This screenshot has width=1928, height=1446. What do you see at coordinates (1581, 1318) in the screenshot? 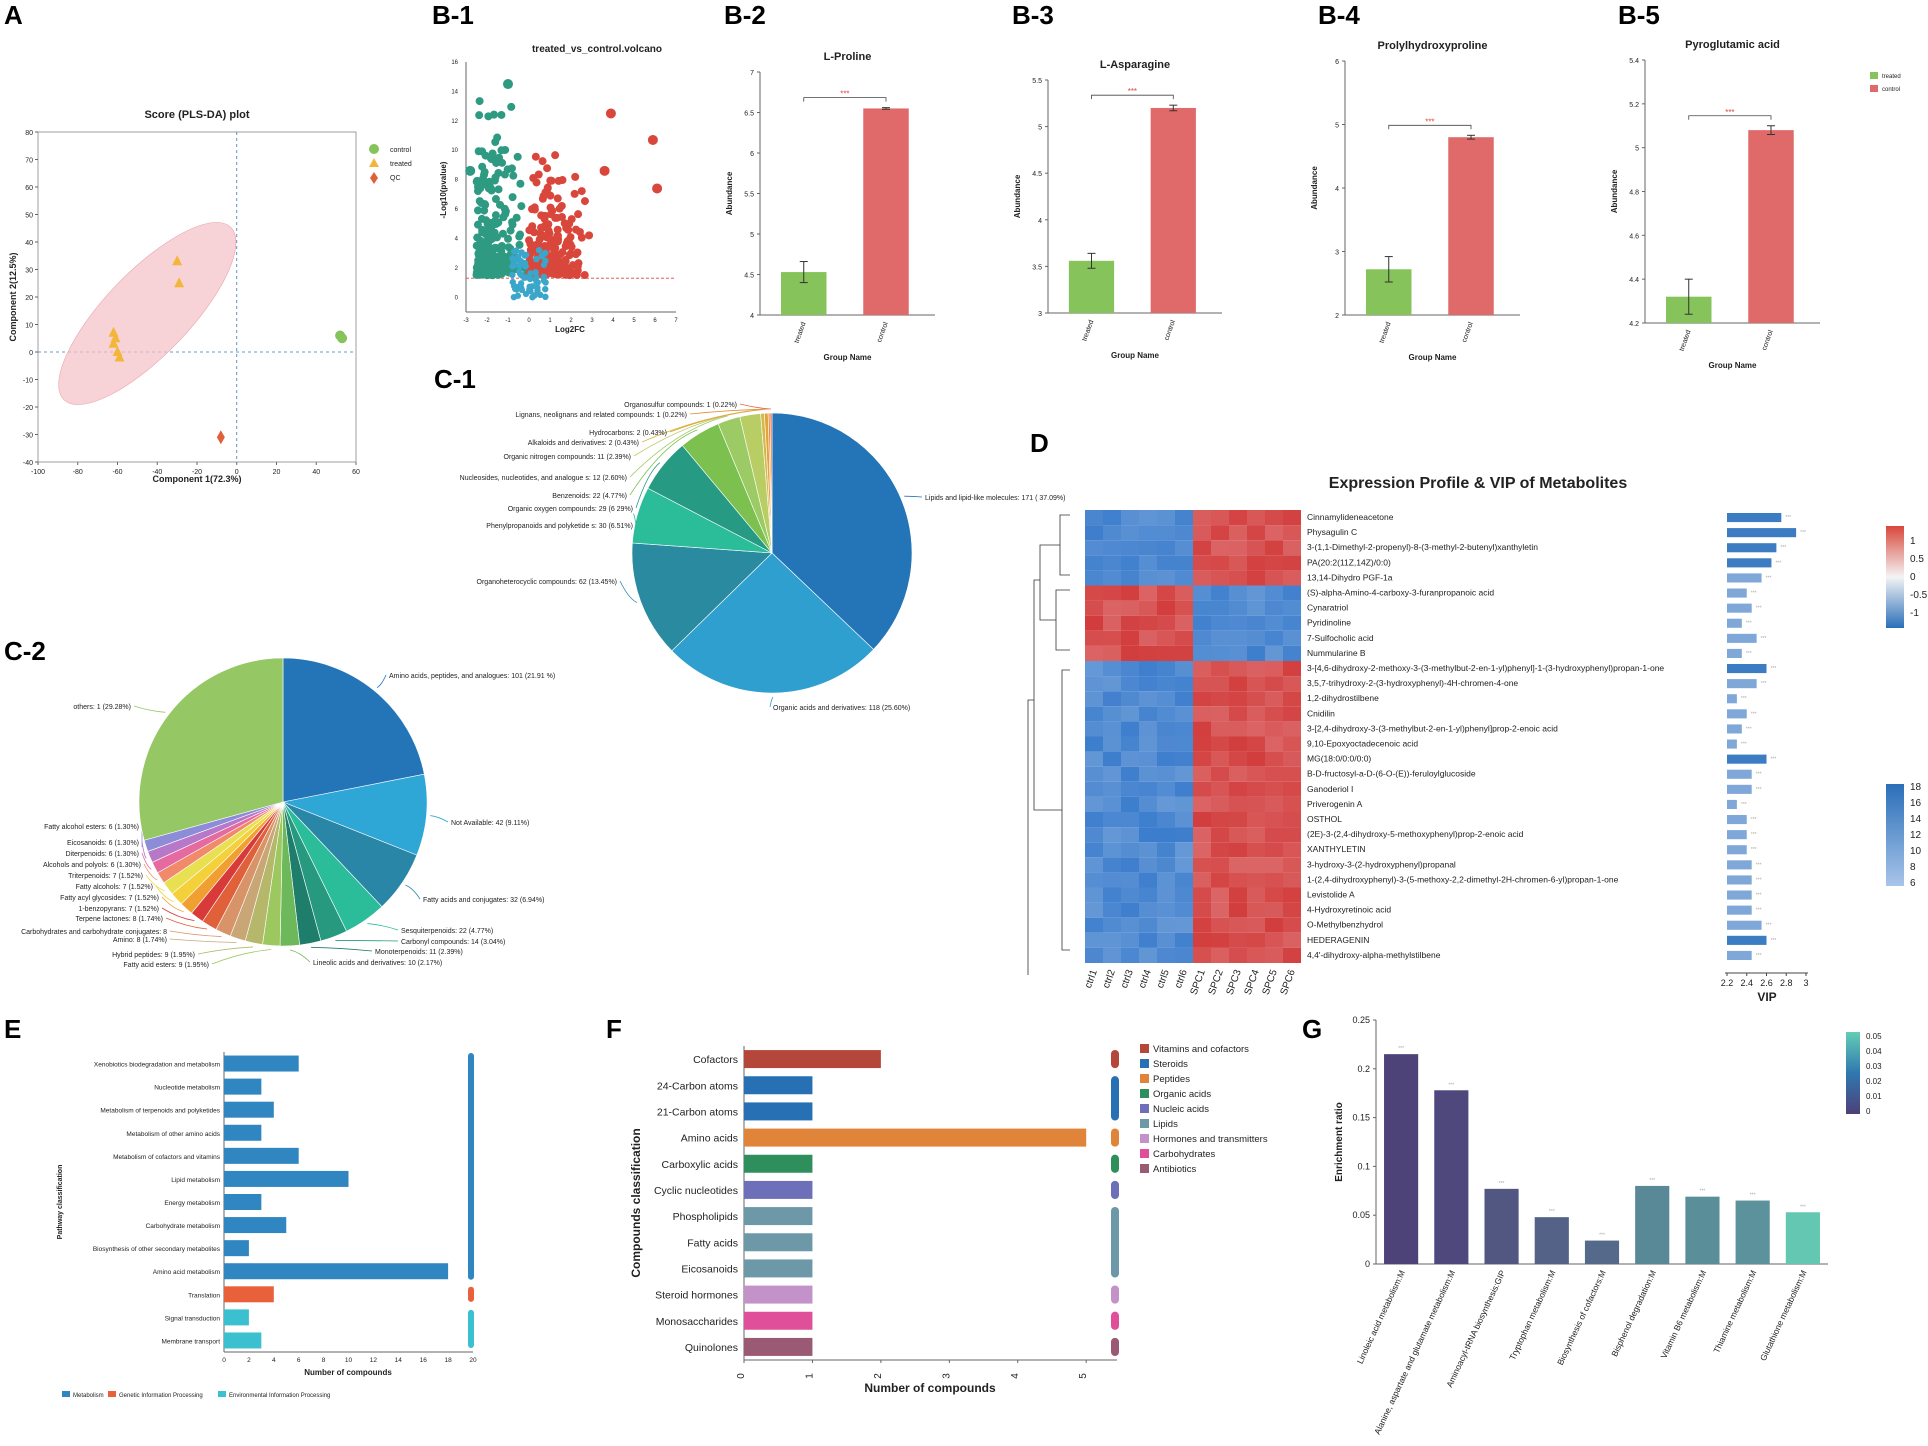
I see `x-tick-label: Biosynthesis of cofactors:M` at bounding box center [1581, 1318].